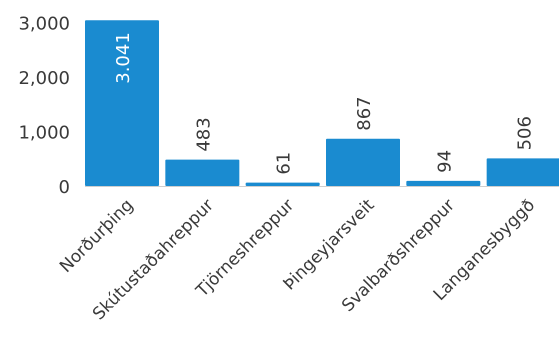 The image size is (559, 358). Describe the element at coordinates (364, 113) in the screenshot. I see `data-label: 867` at that location.